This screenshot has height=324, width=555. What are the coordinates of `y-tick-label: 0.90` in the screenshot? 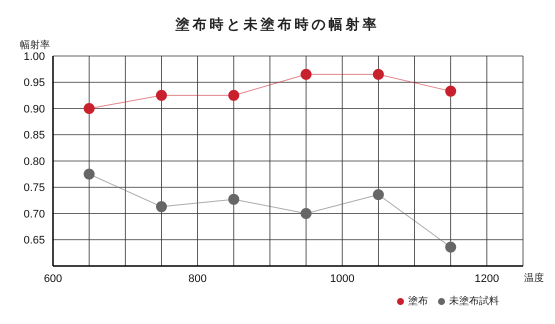 It's located at (34, 109).